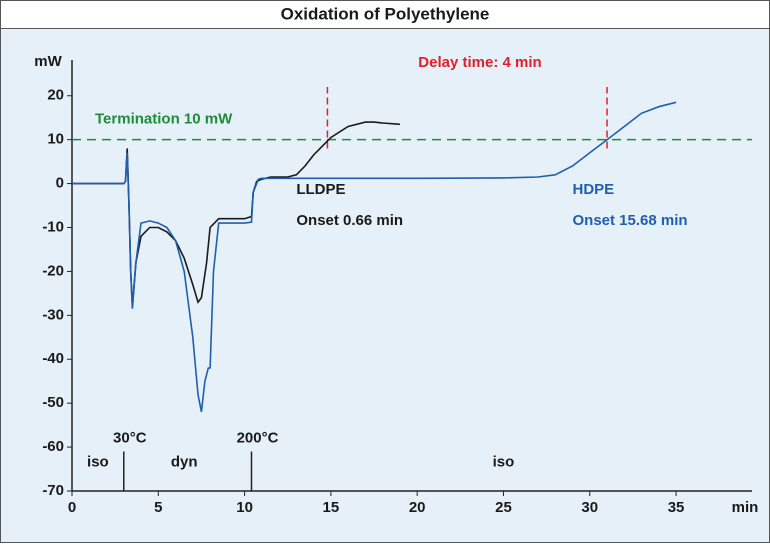 The height and width of the screenshot is (548, 770). I want to click on series-label: LLDPE, so click(320, 189).